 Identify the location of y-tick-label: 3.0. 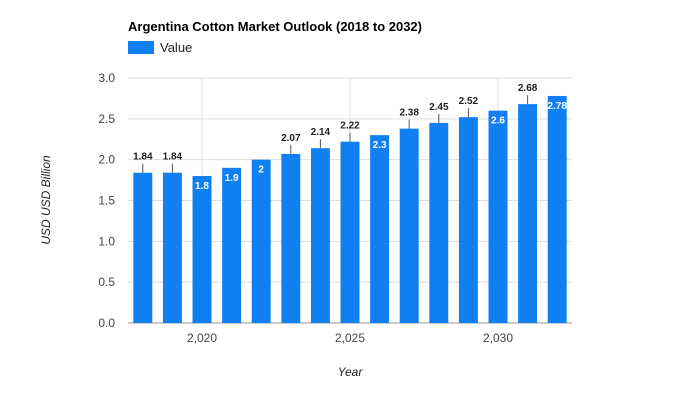
(106, 78).